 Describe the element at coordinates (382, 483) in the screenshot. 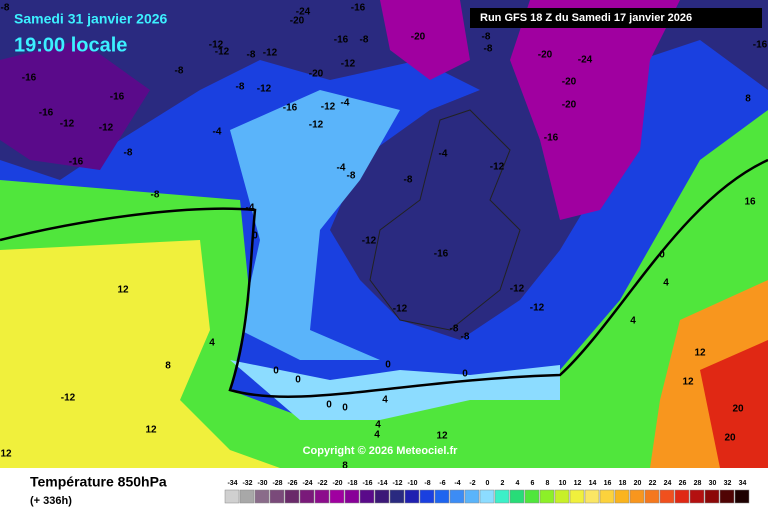

I see `scale-label: -14` at that location.